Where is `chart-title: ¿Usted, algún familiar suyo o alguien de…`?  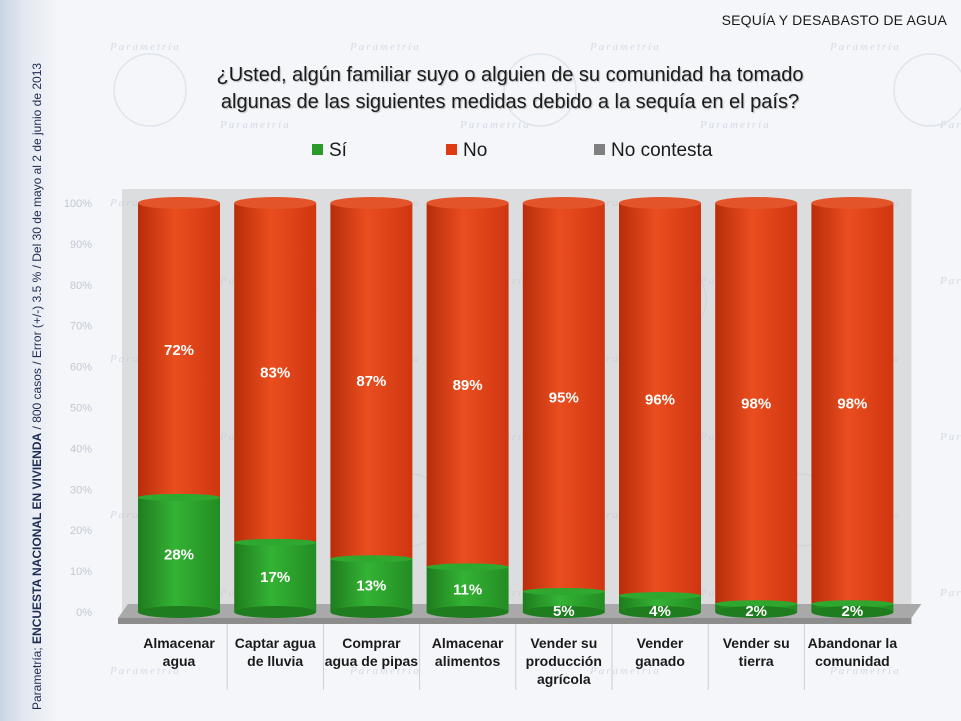 chart-title: ¿Usted, algún familiar suyo o alguien de… is located at coordinates (510, 88).